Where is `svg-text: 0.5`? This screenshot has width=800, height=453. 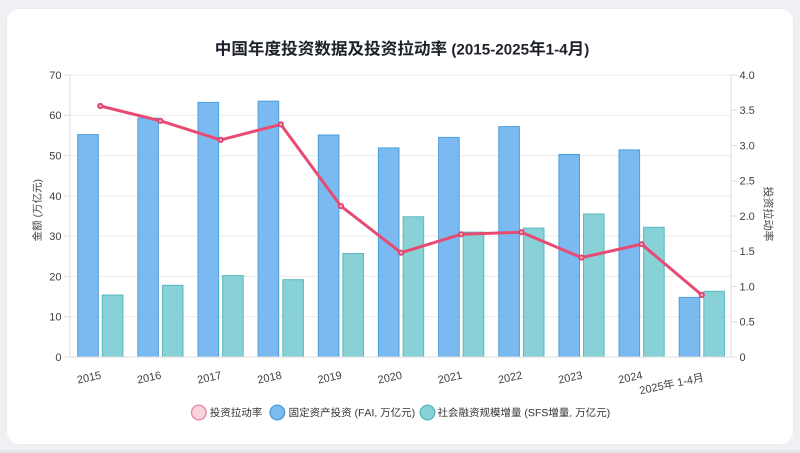
svg-text: 0.5 is located at coordinates (747, 323).